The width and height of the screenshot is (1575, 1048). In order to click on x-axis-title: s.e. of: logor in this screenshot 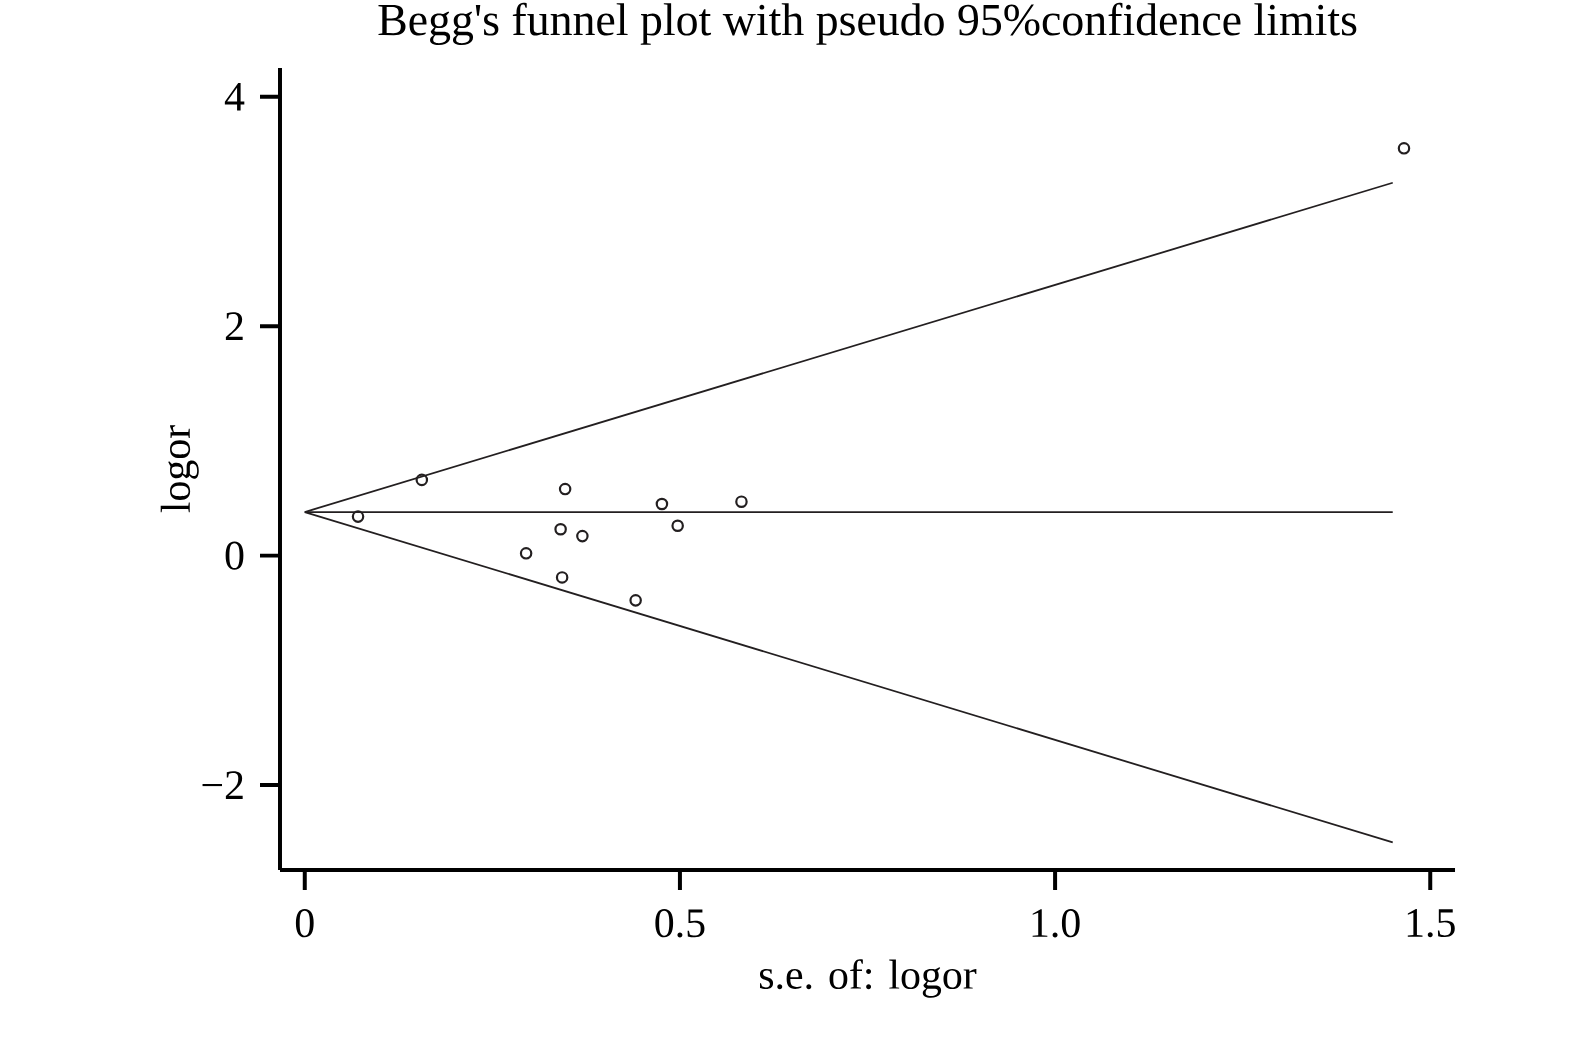, I will do `click(868, 978)`.